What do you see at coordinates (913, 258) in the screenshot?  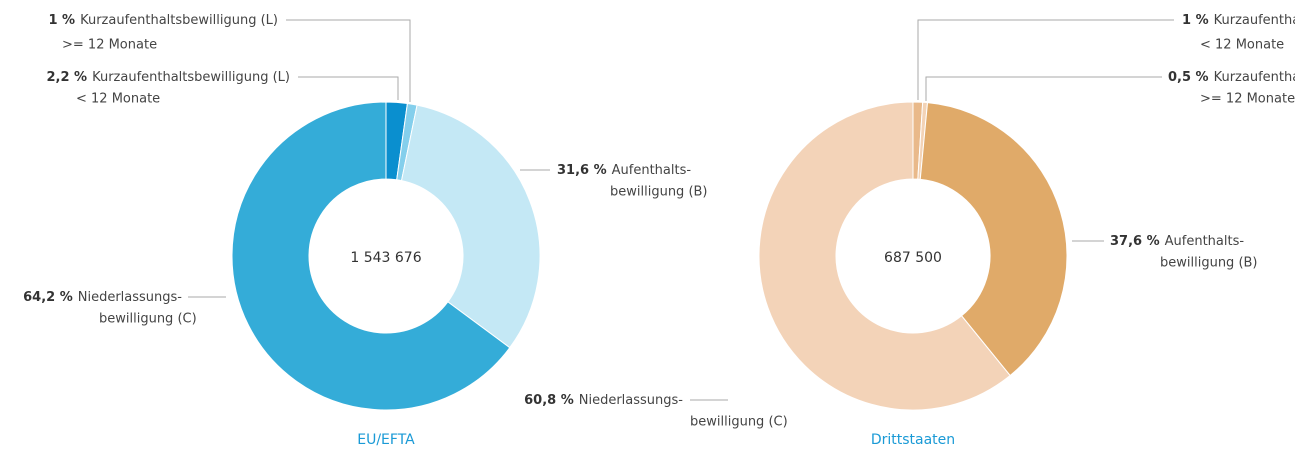 I see `center-label: 687 500` at bounding box center [913, 258].